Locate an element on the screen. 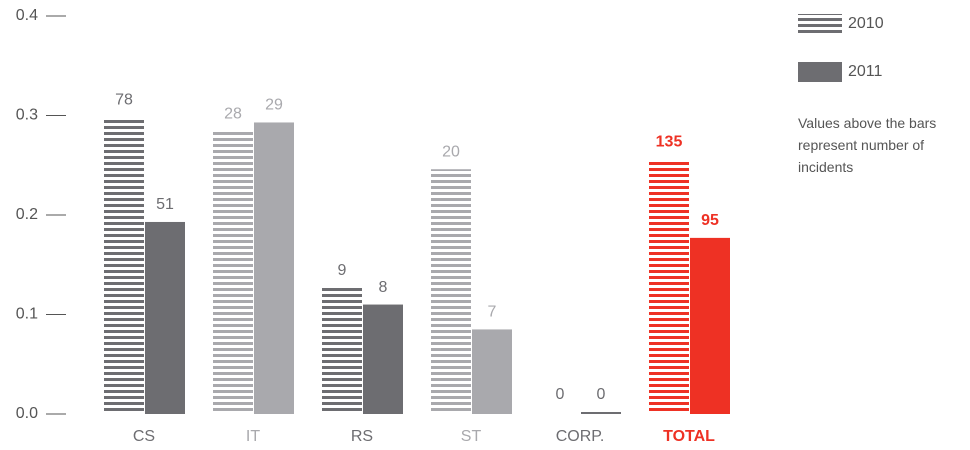 This screenshot has height=450, width=970. bar-label: 95 is located at coordinates (710, 220).